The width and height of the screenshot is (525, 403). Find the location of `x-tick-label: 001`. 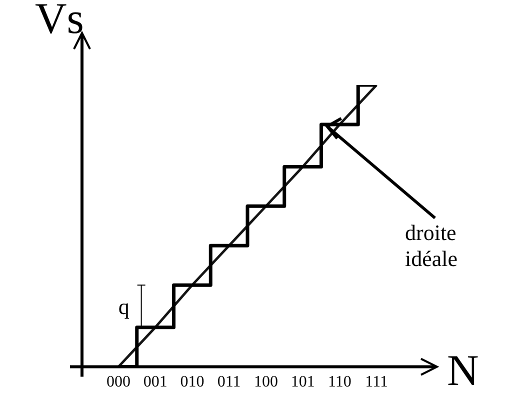

x-tick-label: 001 is located at coordinates (155, 382).